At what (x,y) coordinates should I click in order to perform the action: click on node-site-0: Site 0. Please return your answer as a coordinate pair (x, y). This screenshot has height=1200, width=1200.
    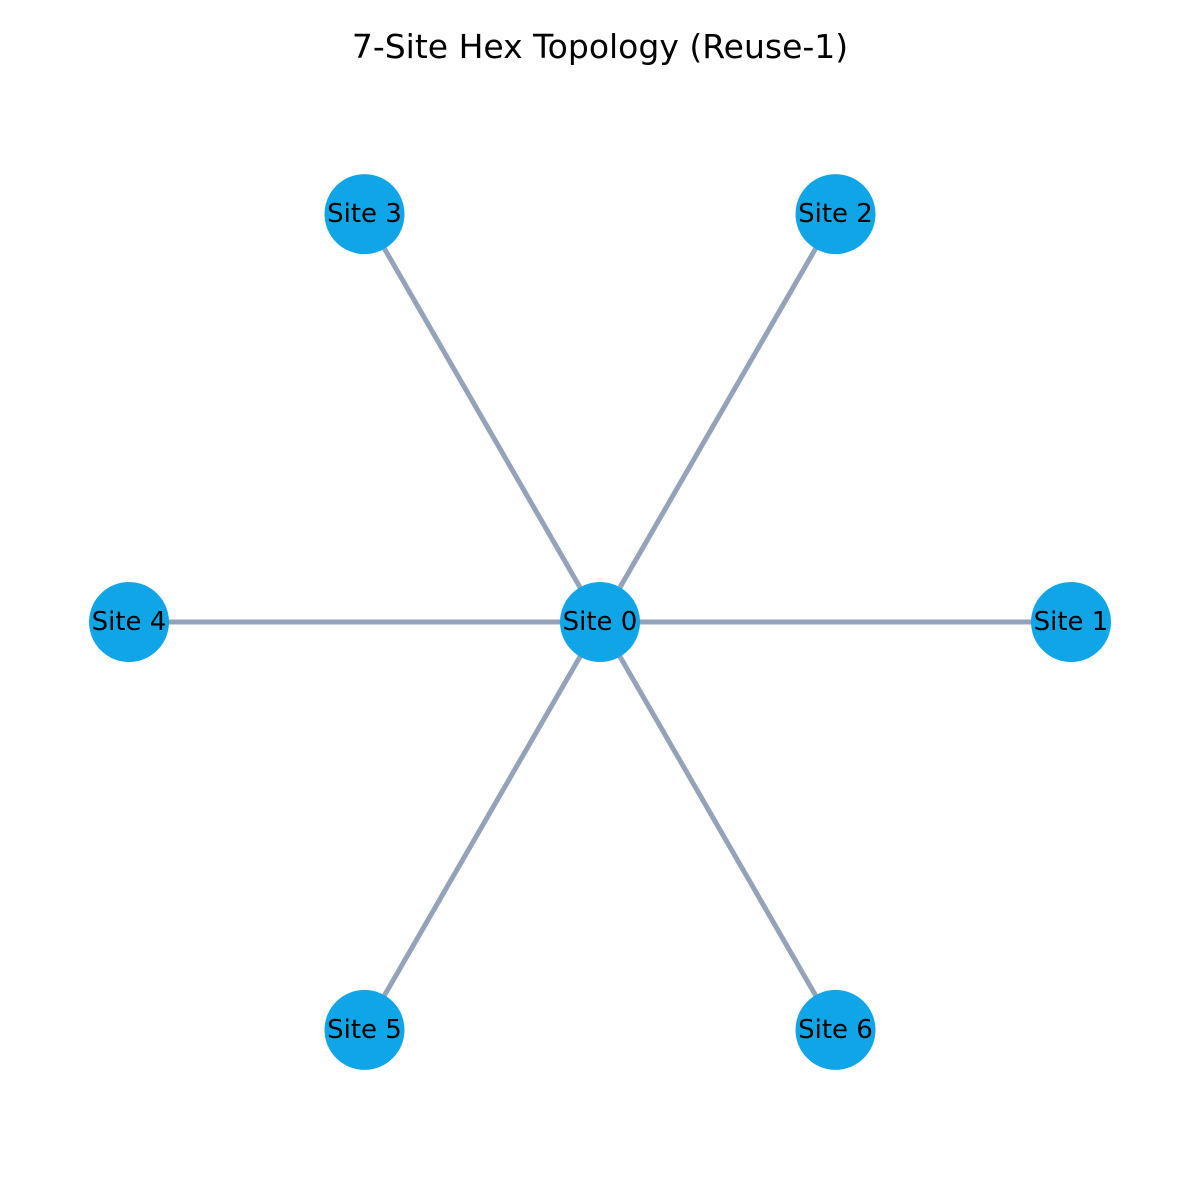
    Looking at the image, I should click on (600, 622).